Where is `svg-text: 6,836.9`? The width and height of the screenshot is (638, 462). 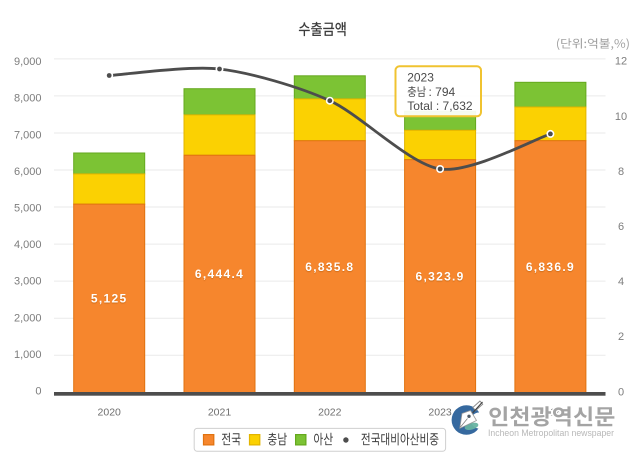
svg-text: 6,836.9 is located at coordinates (550, 267).